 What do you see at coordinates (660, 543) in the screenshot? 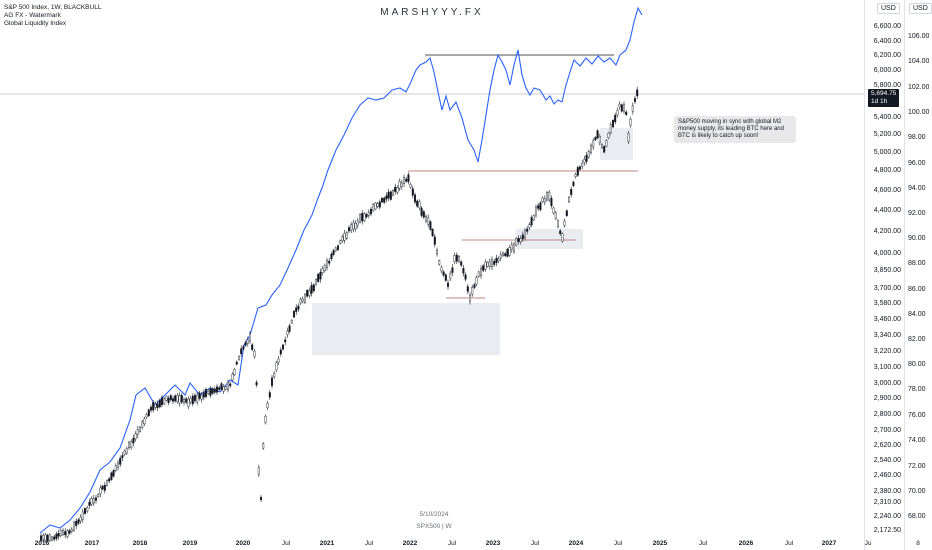
I see `time-tick-label: 2025` at bounding box center [660, 543].